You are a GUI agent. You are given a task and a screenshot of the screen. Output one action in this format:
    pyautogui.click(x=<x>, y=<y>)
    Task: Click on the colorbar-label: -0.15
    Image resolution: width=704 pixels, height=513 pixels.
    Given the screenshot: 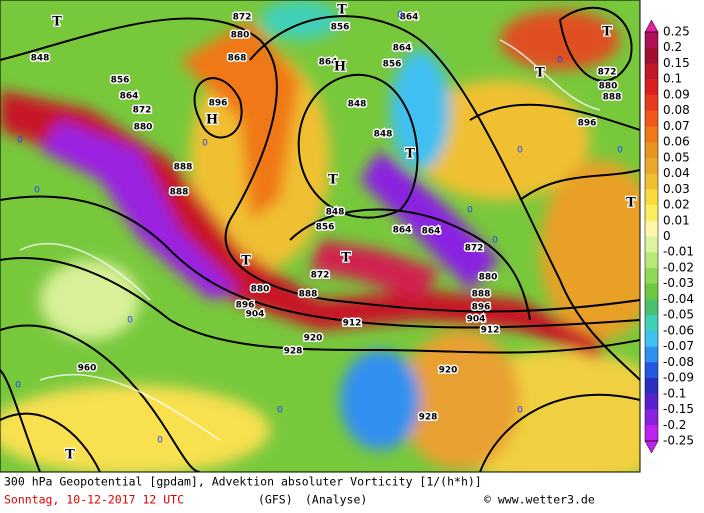 What is the action you would take?
    pyautogui.click(x=678, y=409)
    